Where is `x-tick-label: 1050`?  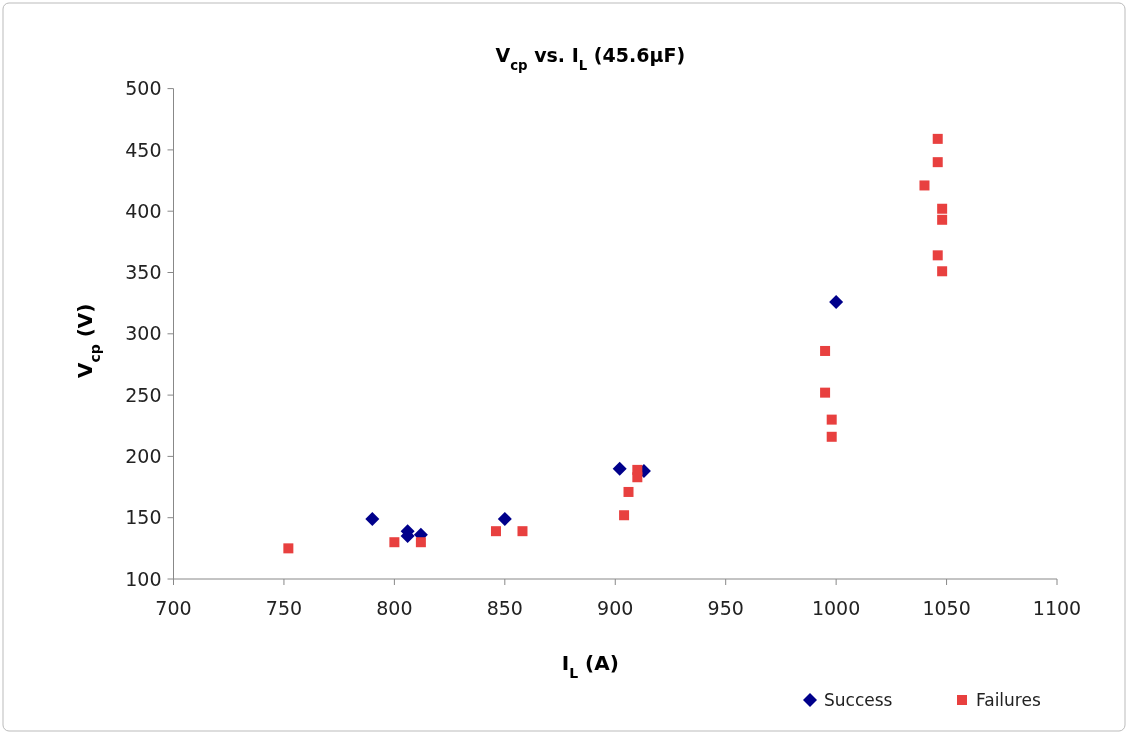 x-tick-label: 1050 is located at coordinates (946, 608).